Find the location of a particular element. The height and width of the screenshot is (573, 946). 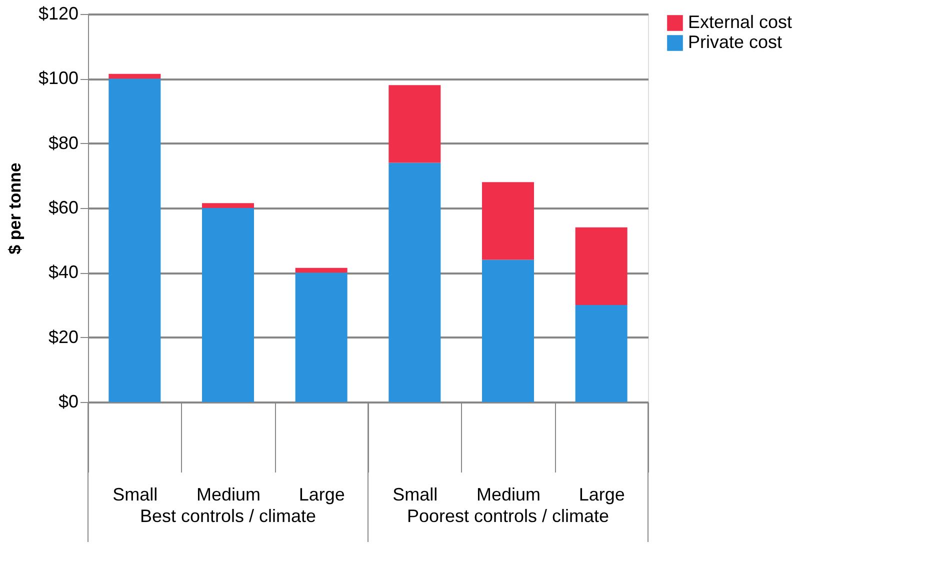

text: Poorest controls / climate is located at coordinates (508, 516).